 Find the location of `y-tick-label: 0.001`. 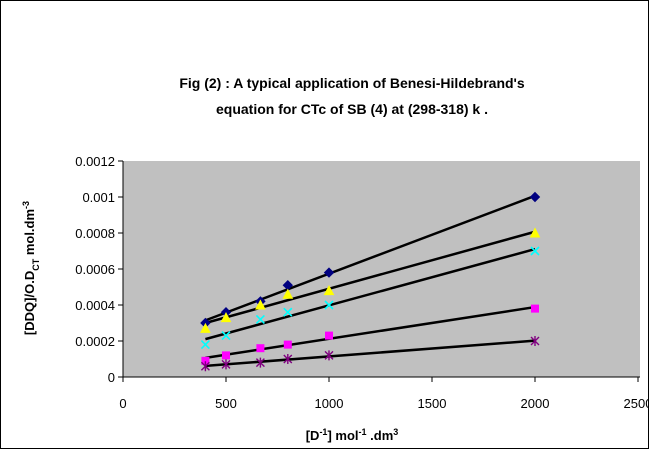

y-tick-label: 0.001 is located at coordinates (98, 197).